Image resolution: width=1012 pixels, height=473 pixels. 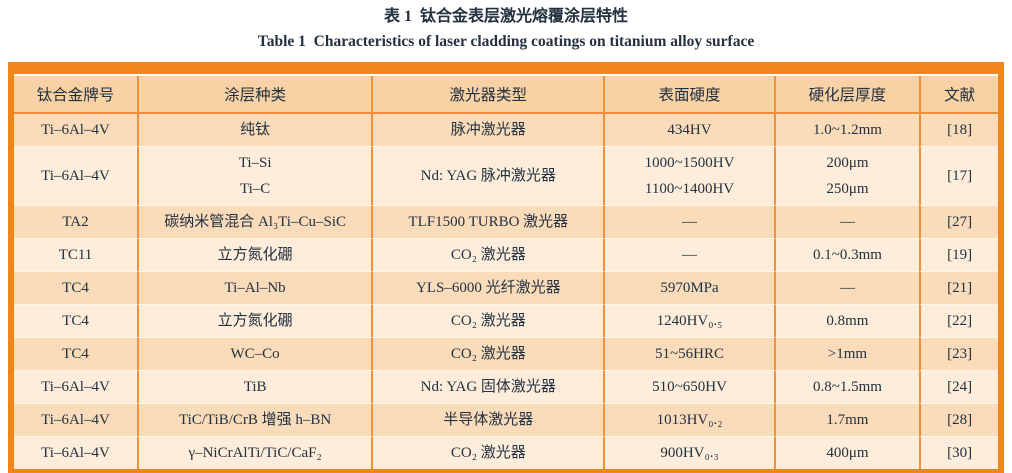 What do you see at coordinates (688, 419) in the screenshot?
I see `table-cell: 1013HV₀.₂` at bounding box center [688, 419].